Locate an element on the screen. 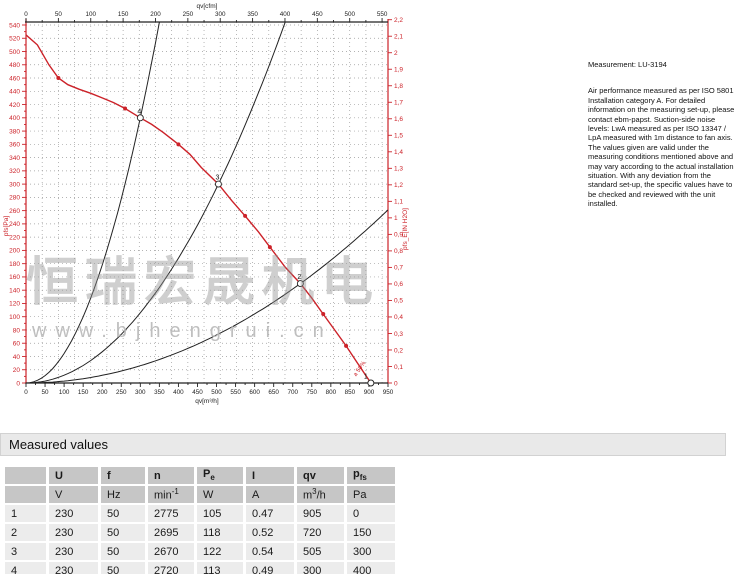  svg-text: pfs[Pa] is located at coordinates (6, 226).